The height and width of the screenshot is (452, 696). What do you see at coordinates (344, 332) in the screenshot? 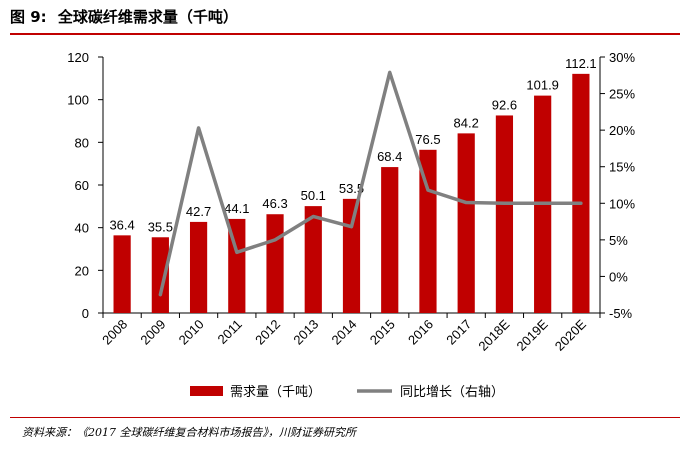
I see `x-tick-label: 2014` at bounding box center [344, 332].